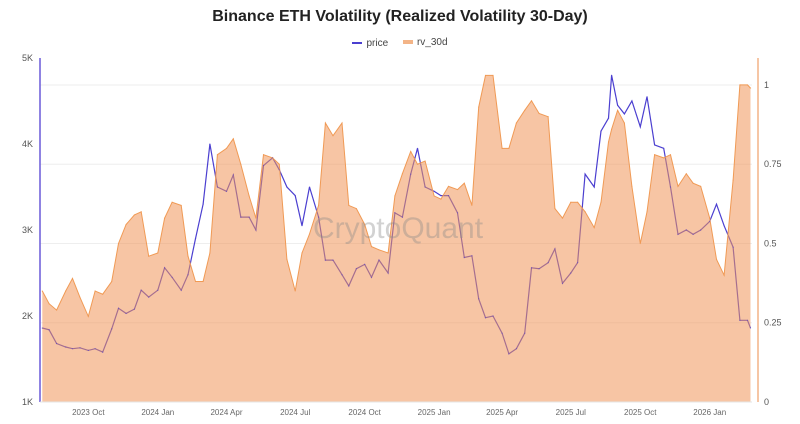  What do you see at coordinates (425, 42) in the screenshot?
I see `legend-item-rv-30d: rv_30d` at bounding box center [425, 42].